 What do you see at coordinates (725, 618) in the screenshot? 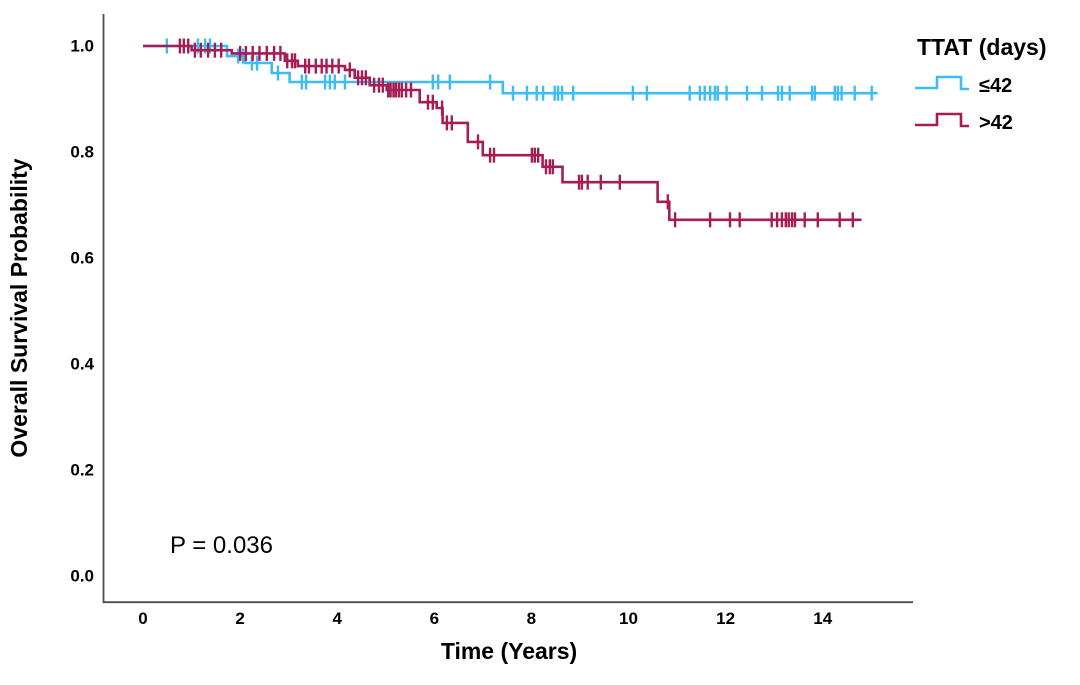
I see `x-tick-label: 12` at bounding box center [725, 618].